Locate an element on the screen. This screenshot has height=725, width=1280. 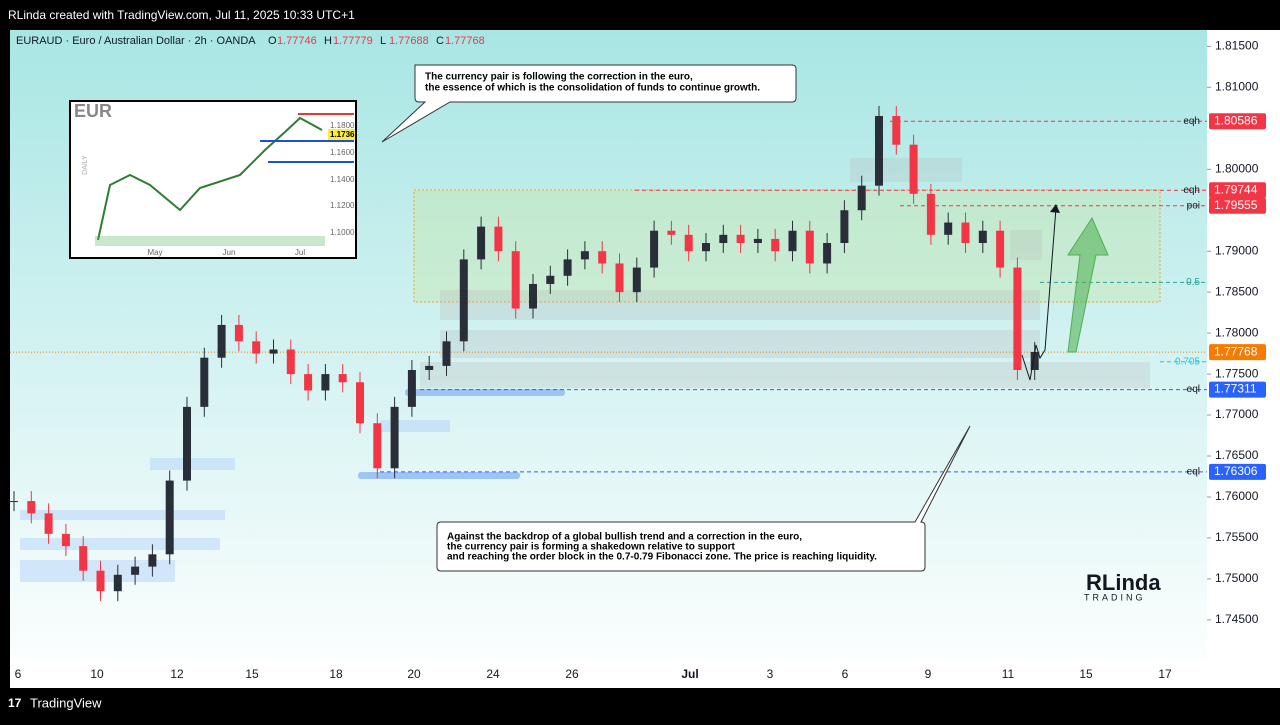
x-tick-label: Jul is located at coordinates (689, 674).